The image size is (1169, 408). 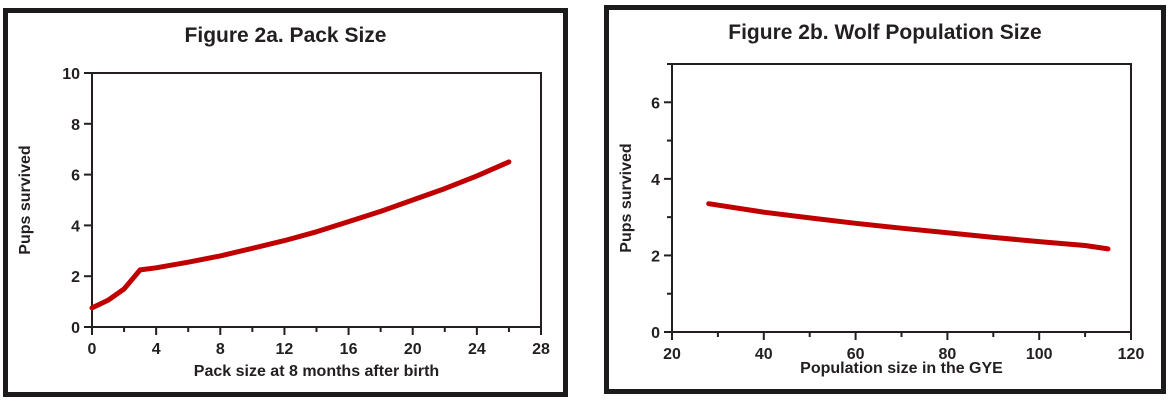 I want to click on y-tick-label: 8, so click(x=75, y=125).